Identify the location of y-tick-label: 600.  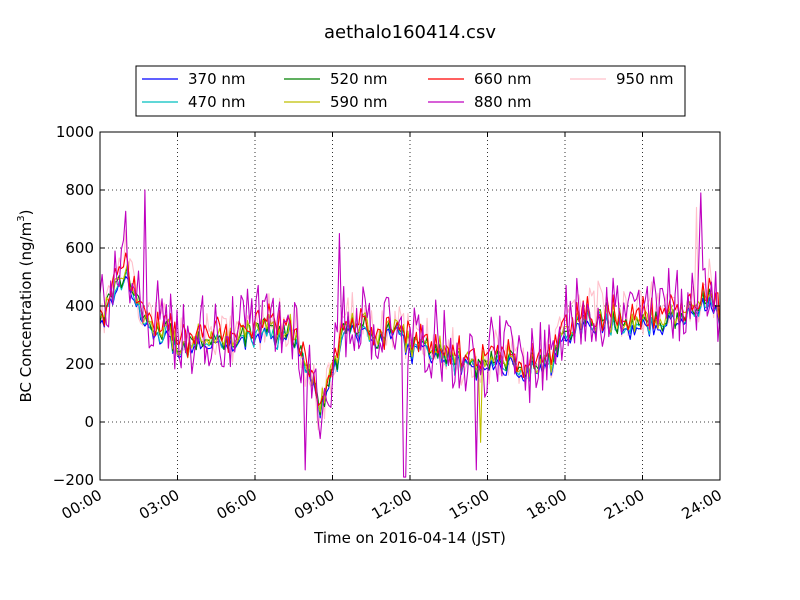
(79, 248).